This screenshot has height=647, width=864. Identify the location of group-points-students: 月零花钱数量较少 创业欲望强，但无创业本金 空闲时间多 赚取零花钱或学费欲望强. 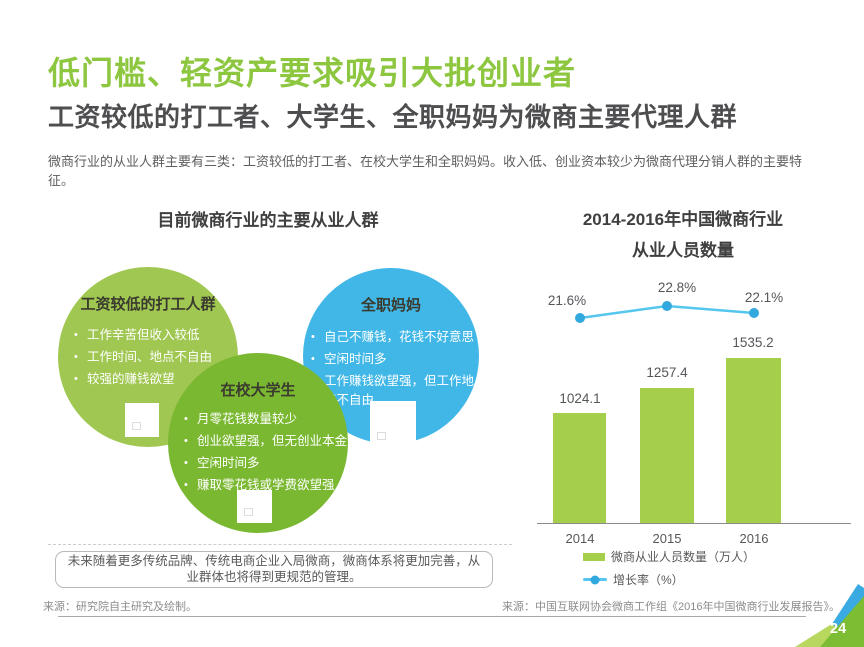
(267, 454).